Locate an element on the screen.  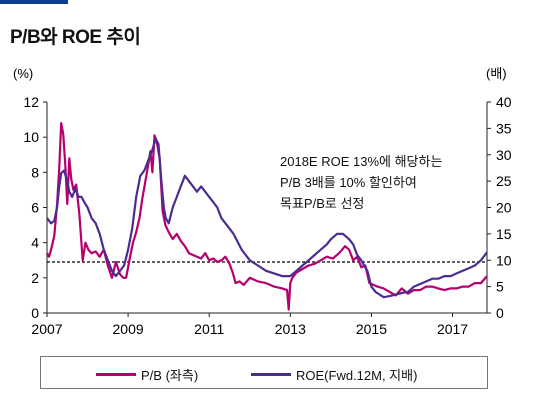
right-axis-tick-label: 40 is located at coordinates (504, 102).